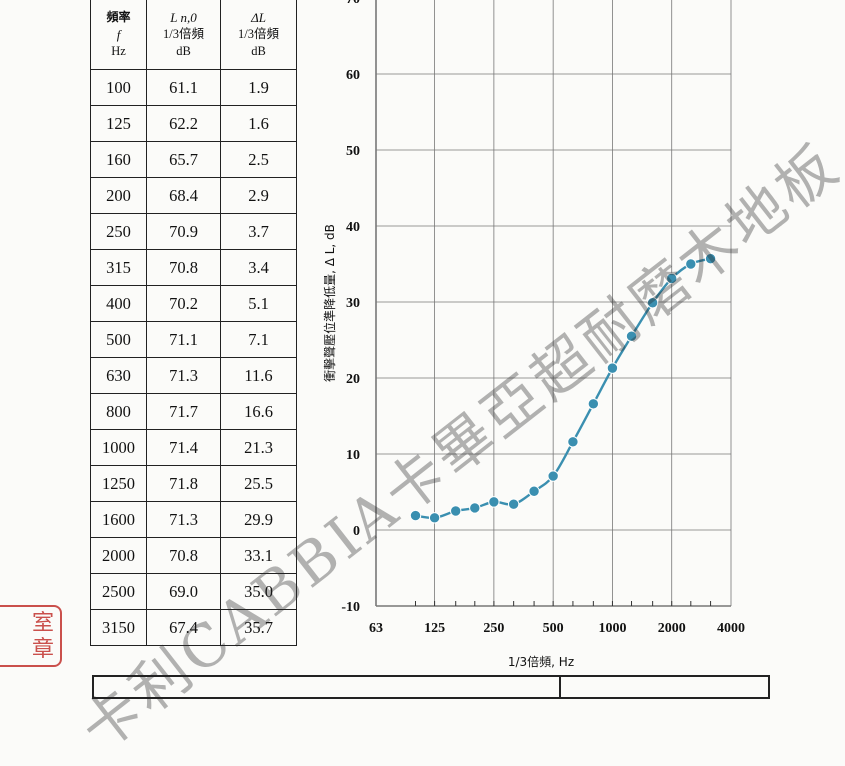 The width and height of the screenshot is (845, 766). Describe the element at coordinates (118, 627) in the screenshot. I see `cell-frequency: 3150` at that location.